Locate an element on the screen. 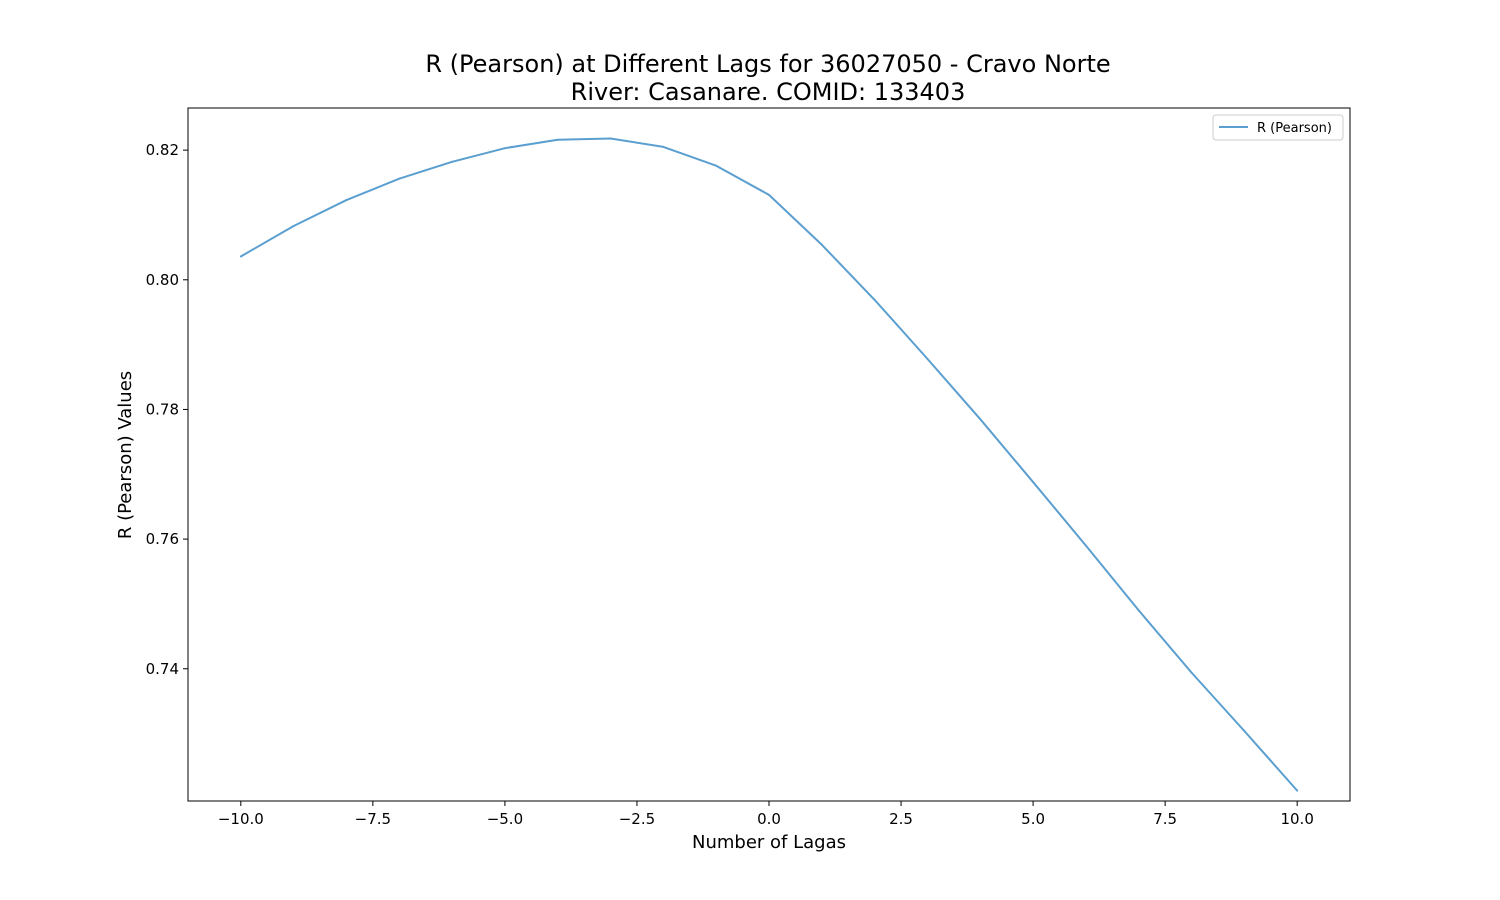 The width and height of the screenshot is (1500, 900). y-axis-label: R (Pearson) Values is located at coordinates (125, 455).